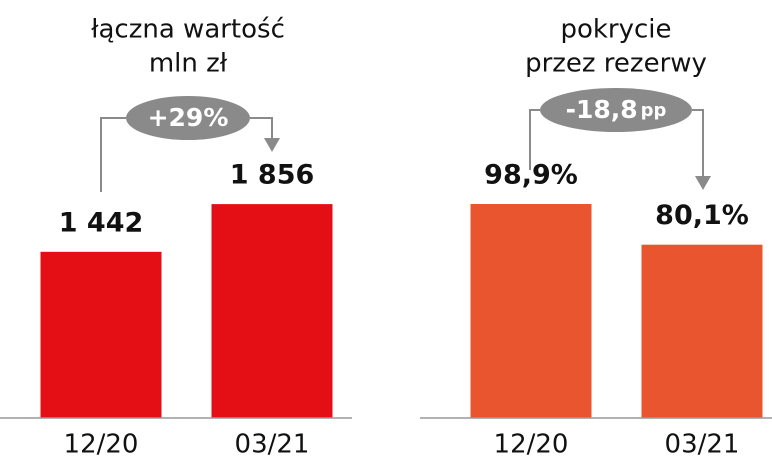  I want to click on data-label: 1 856, so click(272, 175).